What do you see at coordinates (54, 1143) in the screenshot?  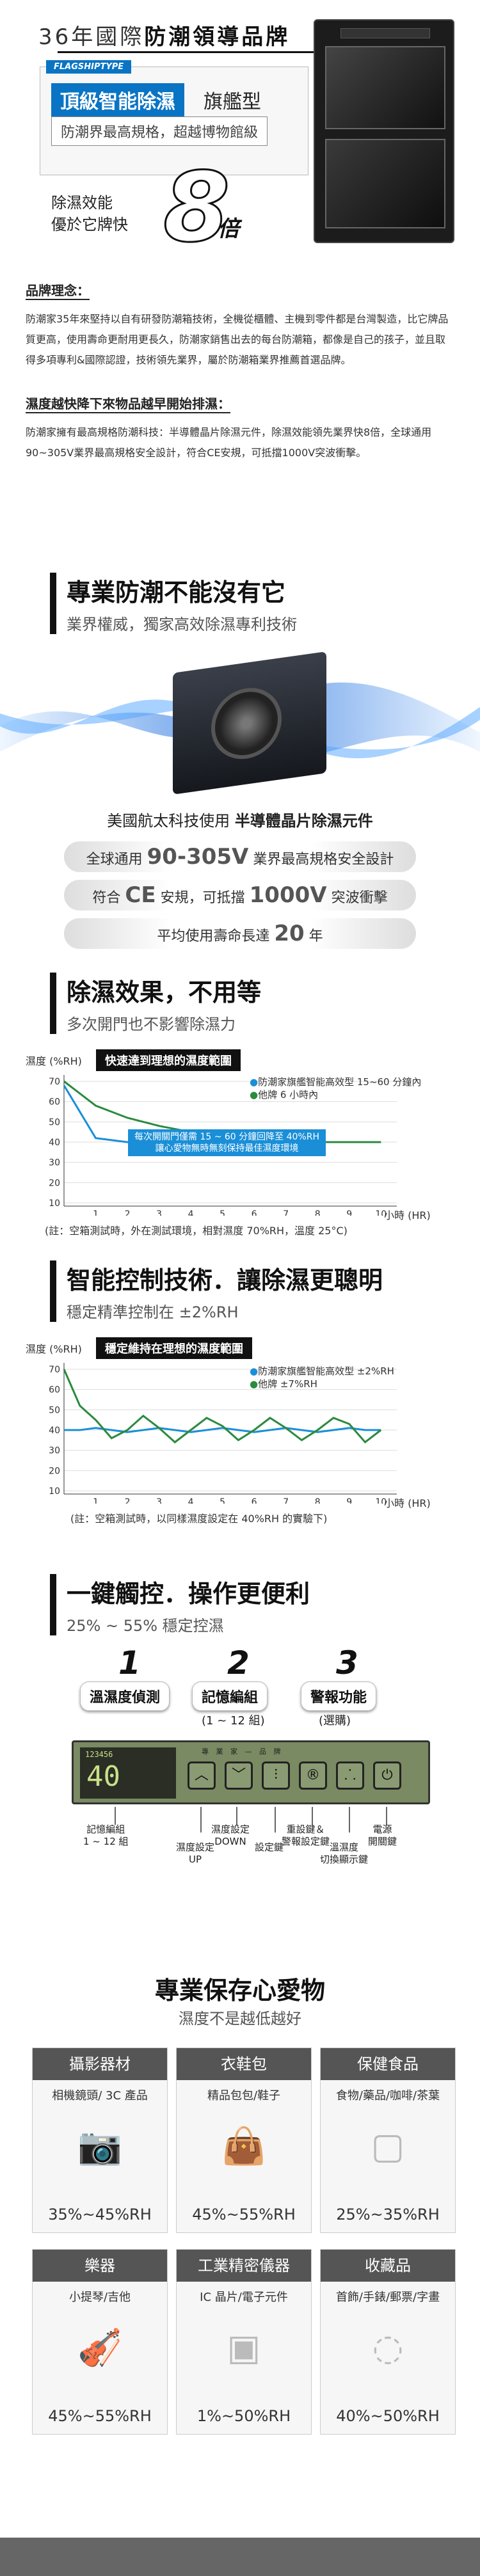 I see `chart1-ytick: 40` at bounding box center [54, 1143].